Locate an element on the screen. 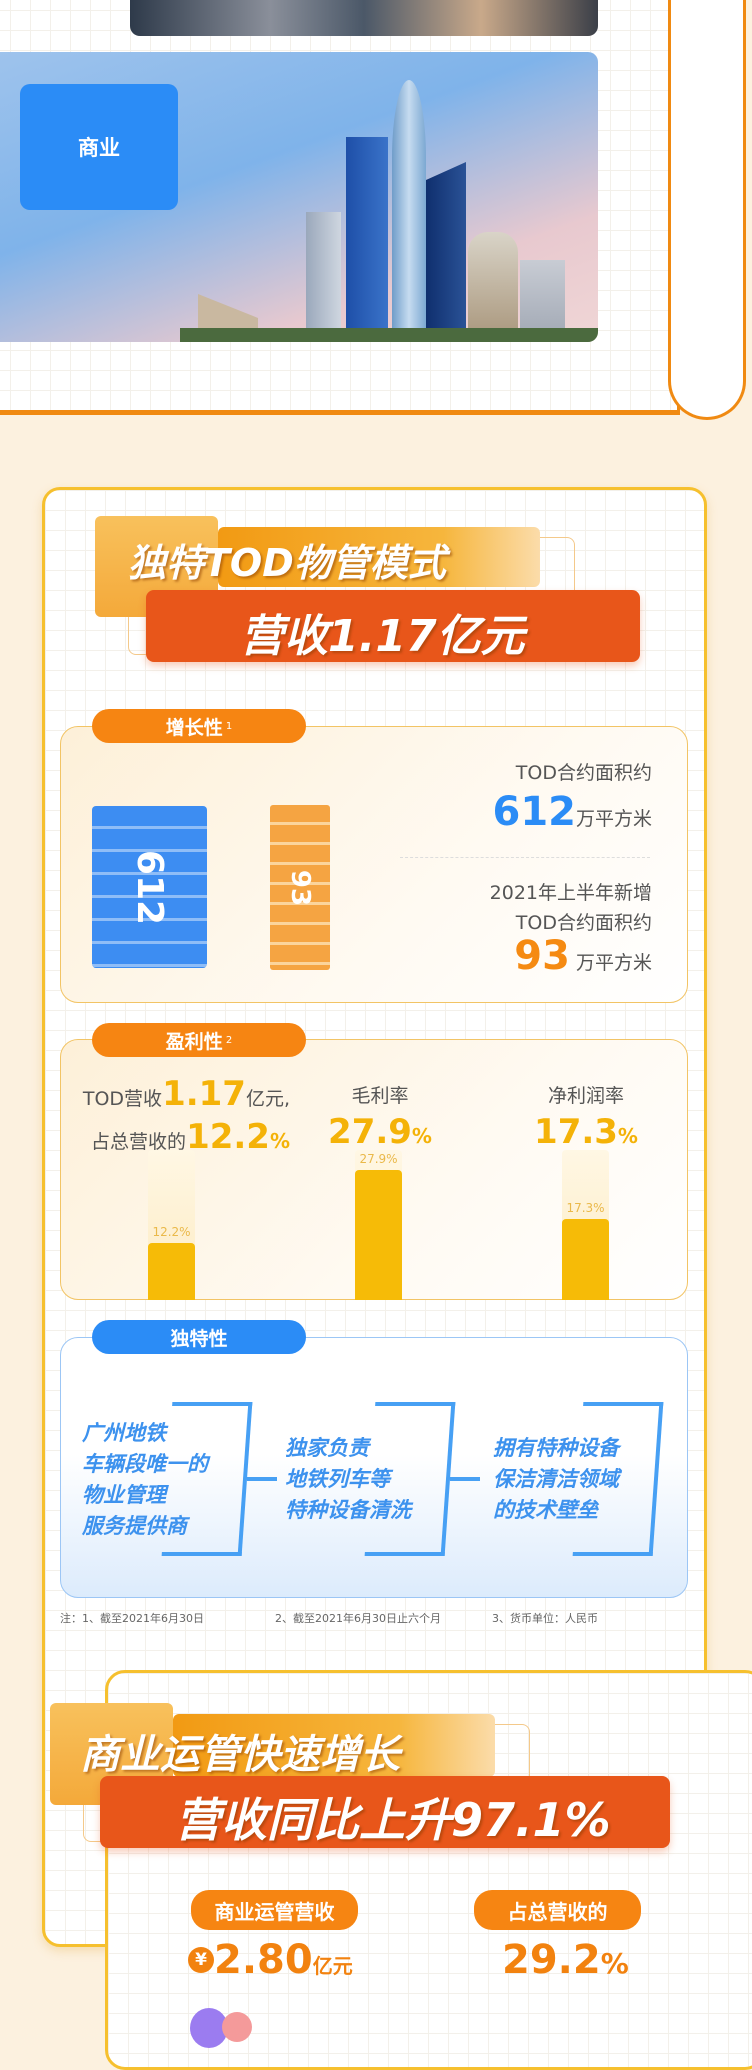  decorative-blob is located at coordinates (237, 2027).